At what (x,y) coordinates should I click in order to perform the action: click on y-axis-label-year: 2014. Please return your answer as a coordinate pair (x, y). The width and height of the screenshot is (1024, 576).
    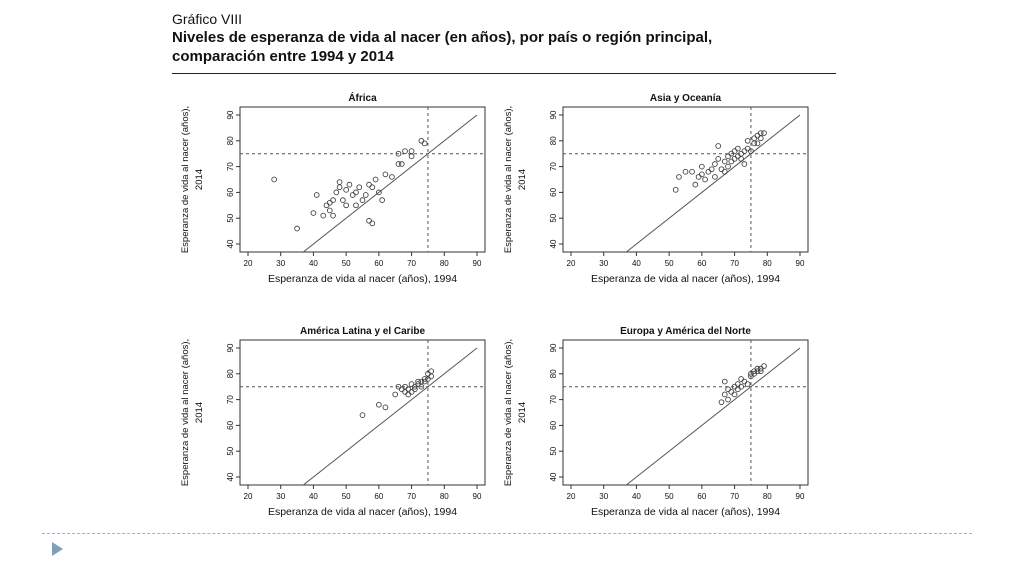
    Looking at the image, I should click on (522, 179).